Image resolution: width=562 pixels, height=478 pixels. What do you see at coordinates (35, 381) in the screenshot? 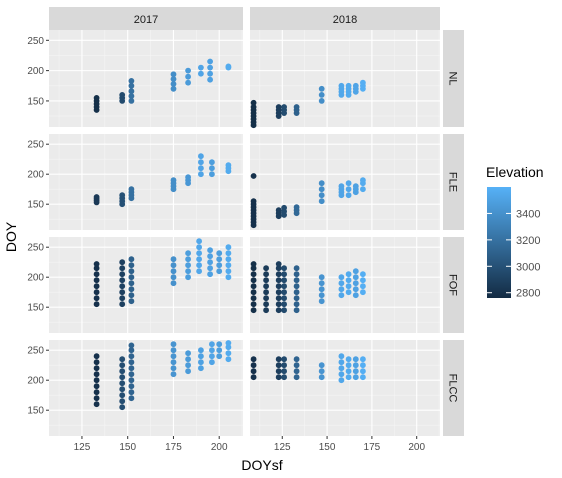
I see `y-tick-label: 200` at bounding box center [35, 381].